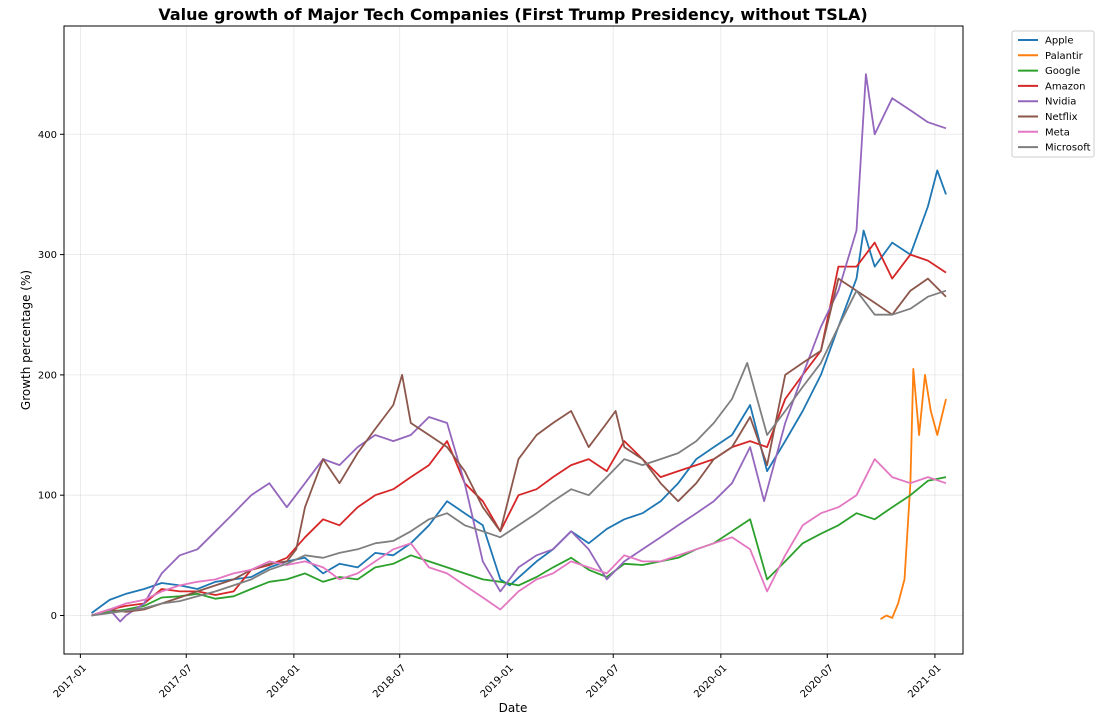  I want to click on y-axis-label: Growth percentage (%), so click(26, 340).